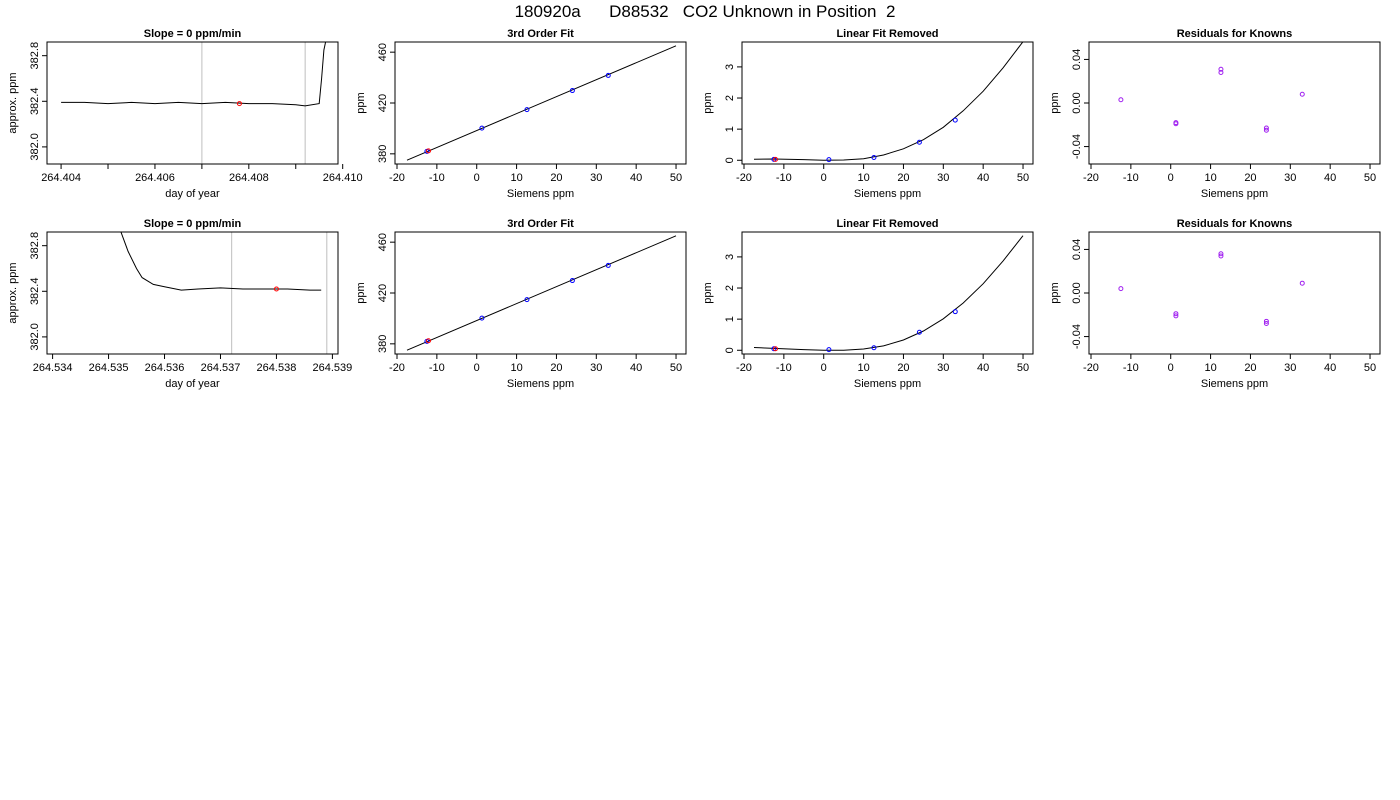 This screenshot has width=1400, height=800. I want to click on x-tick-label: 264.534, so click(53, 368).